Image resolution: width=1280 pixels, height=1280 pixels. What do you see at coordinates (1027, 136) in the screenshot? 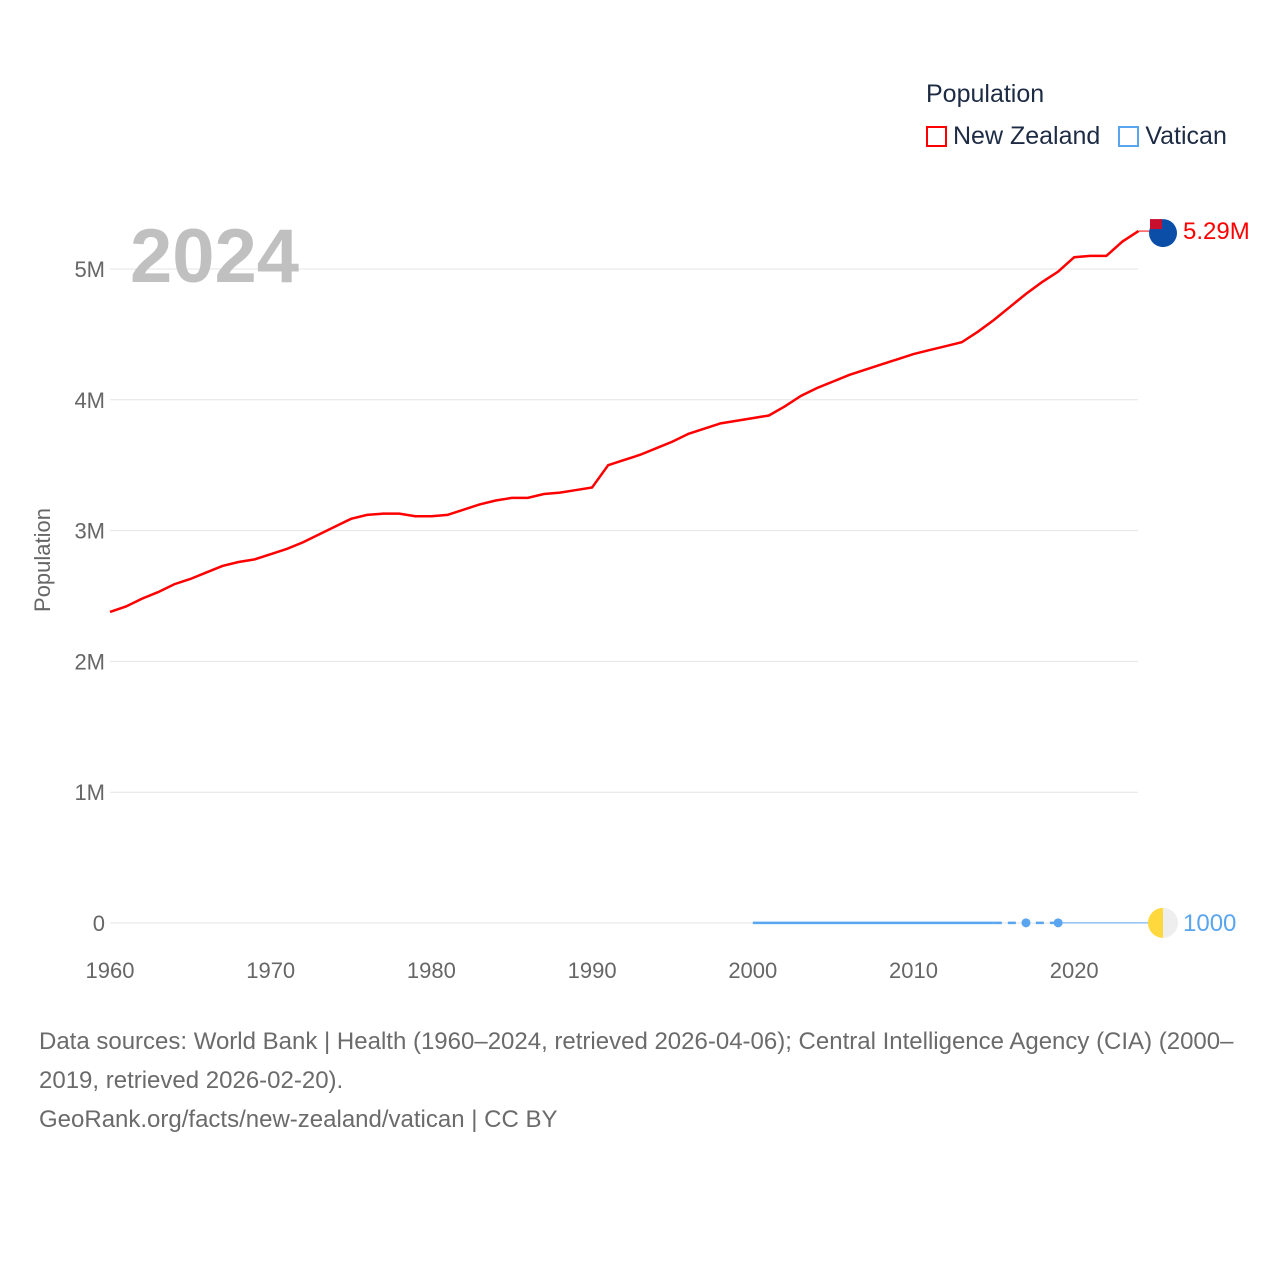
I see `legend-label: New Zealand` at bounding box center [1027, 136].